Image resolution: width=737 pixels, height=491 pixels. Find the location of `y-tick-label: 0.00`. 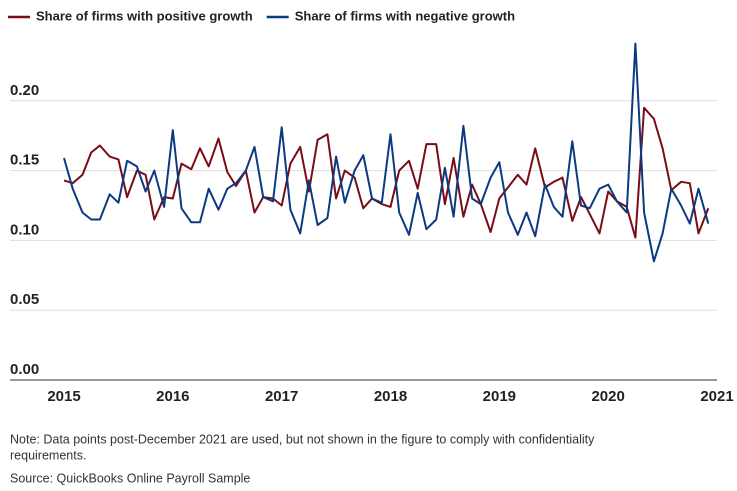

y-tick-label: 0.00 is located at coordinates (24, 369).